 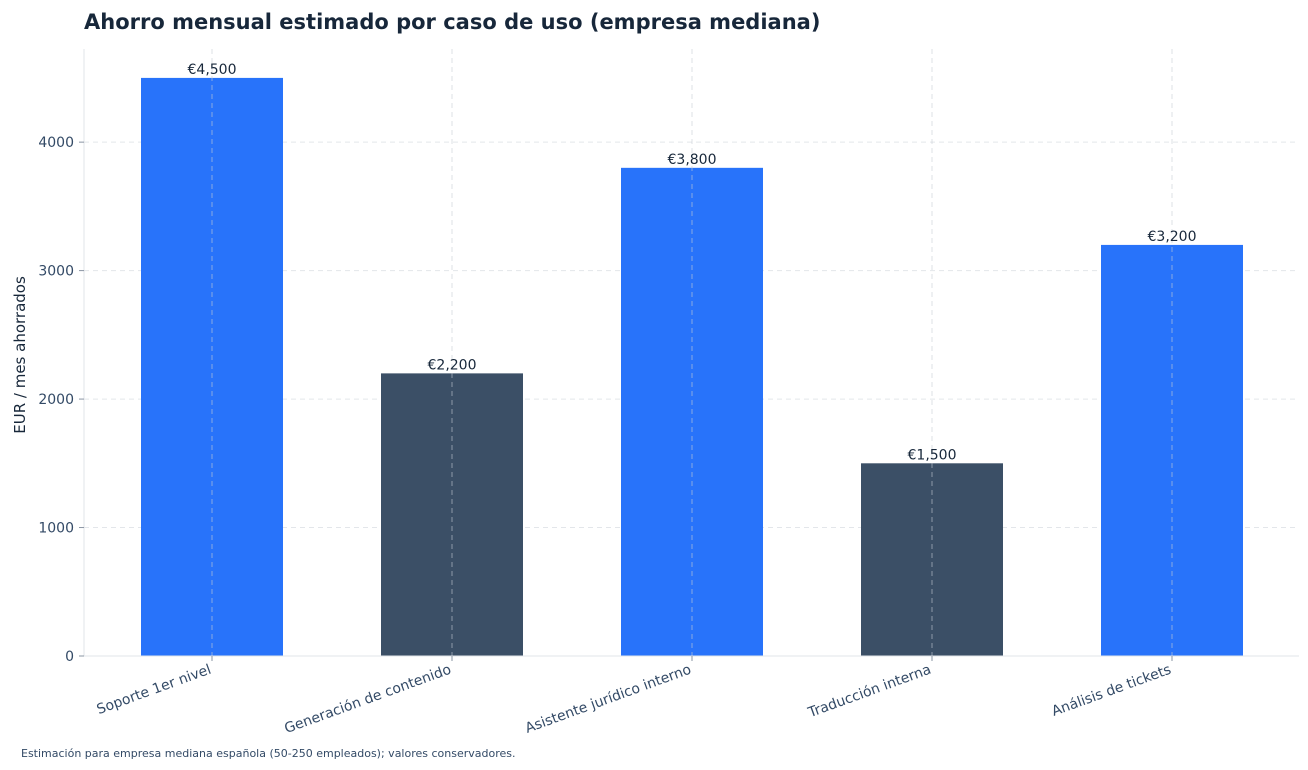 I want to click on data-label-3: €1,500, so click(x=932, y=455).